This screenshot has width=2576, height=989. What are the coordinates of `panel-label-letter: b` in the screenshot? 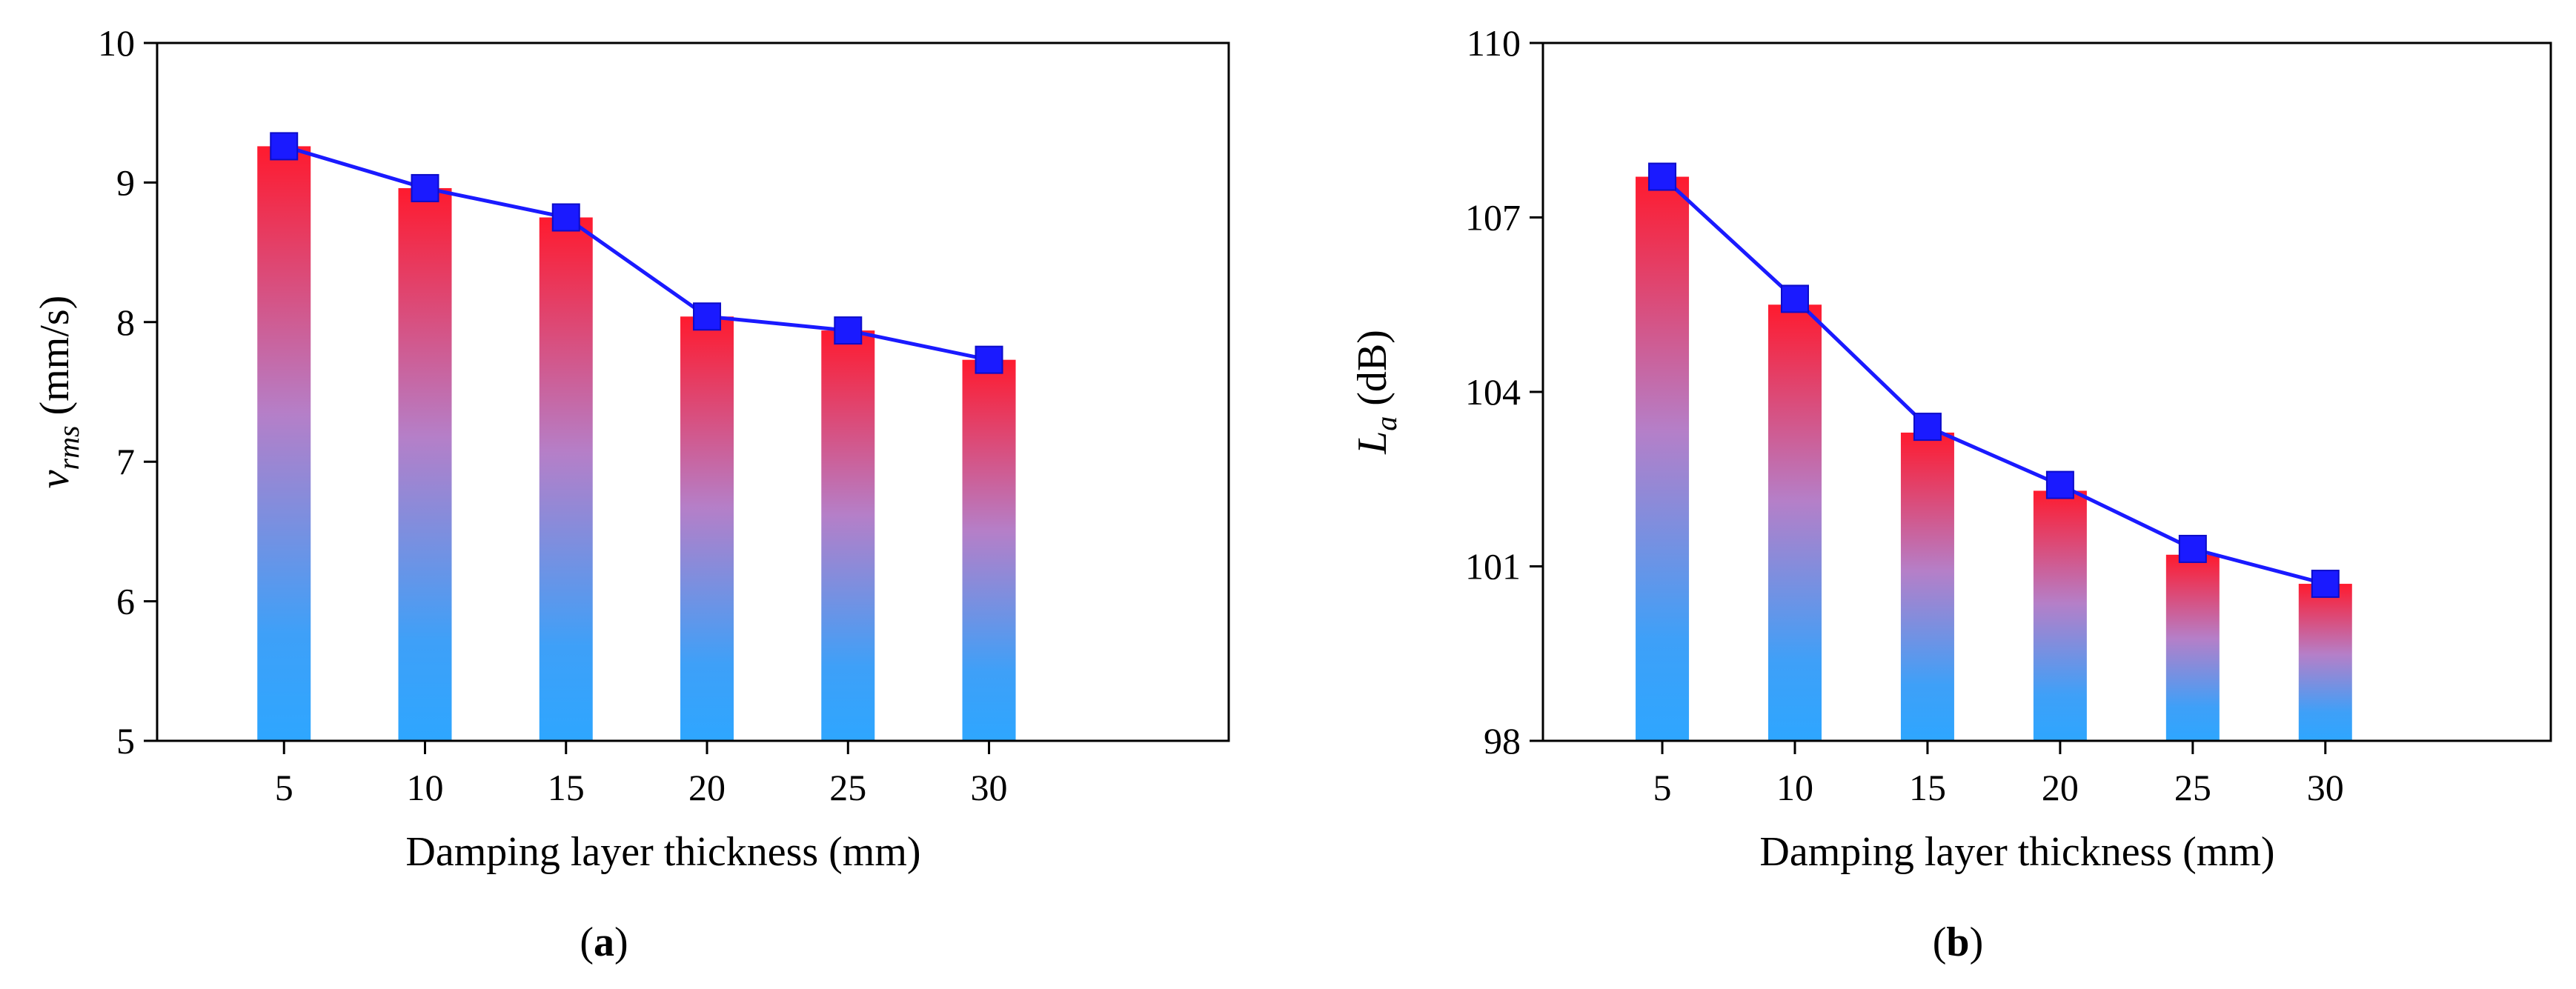 It's located at (1958, 942).